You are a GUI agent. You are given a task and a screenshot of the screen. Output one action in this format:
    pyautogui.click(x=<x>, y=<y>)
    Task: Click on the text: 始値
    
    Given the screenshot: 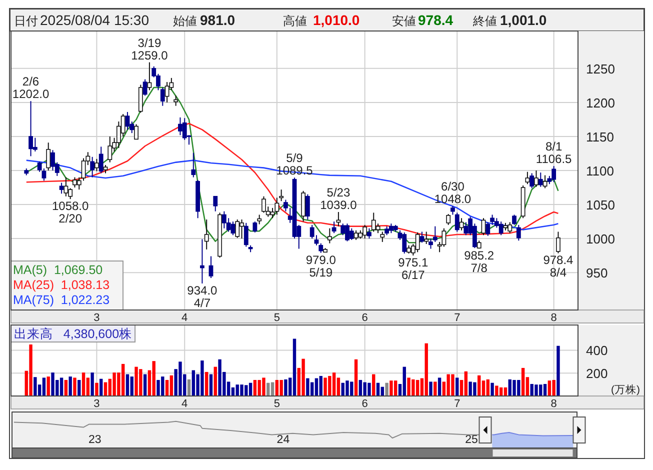 What is the action you would take?
    pyautogui.click(x=185, y=21)
    